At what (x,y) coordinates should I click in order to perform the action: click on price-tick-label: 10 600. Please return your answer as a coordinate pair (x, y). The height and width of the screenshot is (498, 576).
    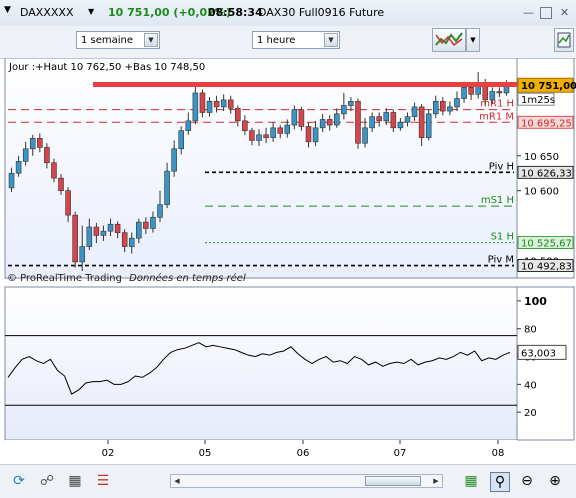
    Looking at the image, I should click on (541, 192).